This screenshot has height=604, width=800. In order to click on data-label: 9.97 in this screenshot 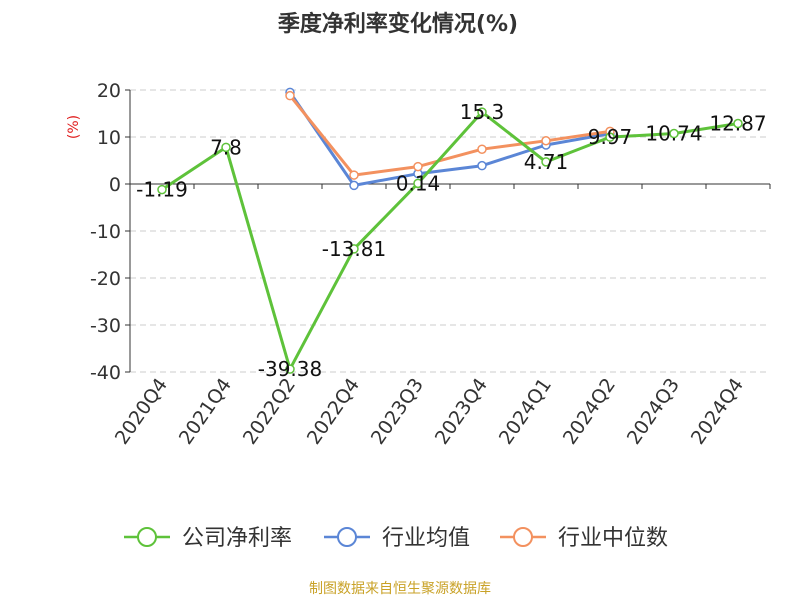, I will do `click(610, 137)`.